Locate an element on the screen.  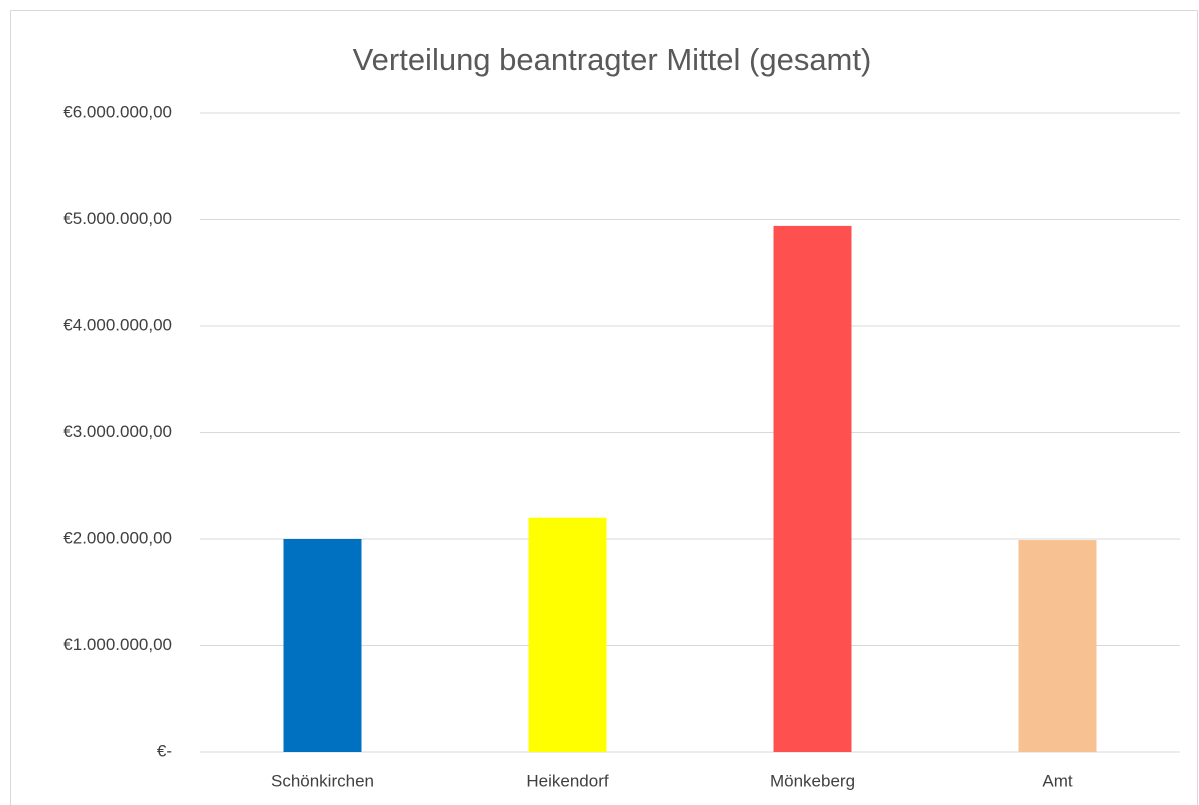
y-tick-label: €1.000.000,00 is located at coordinates (117, 644).